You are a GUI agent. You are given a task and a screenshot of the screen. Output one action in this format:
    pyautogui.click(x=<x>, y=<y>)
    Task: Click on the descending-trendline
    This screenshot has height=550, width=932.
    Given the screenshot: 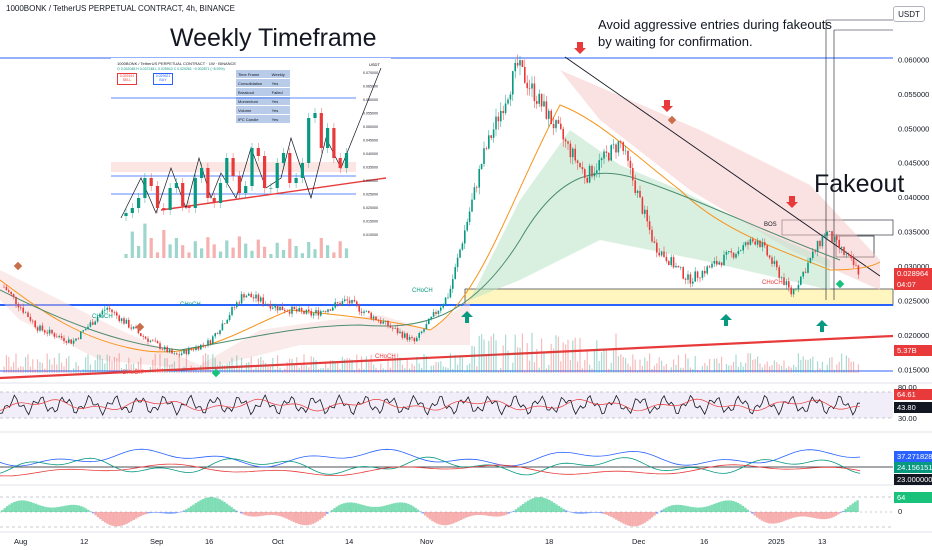 What is the action you would take?
    pyautogui.click(x=722, y=166)
    